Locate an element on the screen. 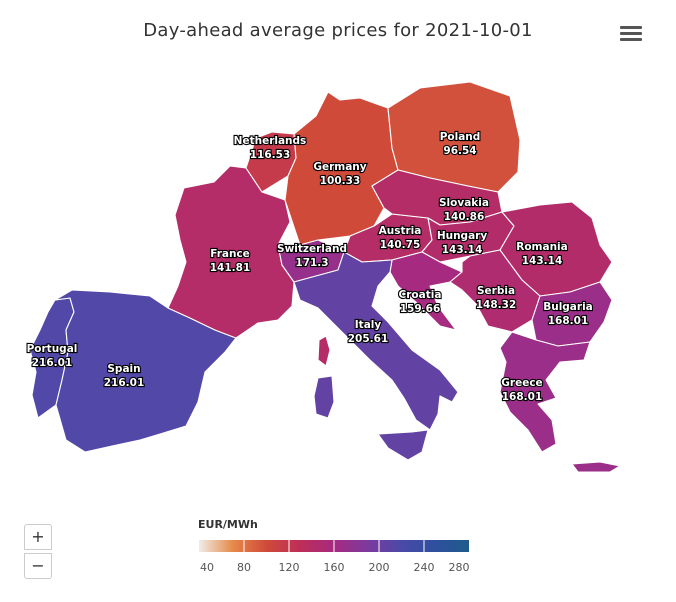 The height and width of the screenshot is (602, 676). legend-tick-label: 80 is located at coordinates (244, 567).